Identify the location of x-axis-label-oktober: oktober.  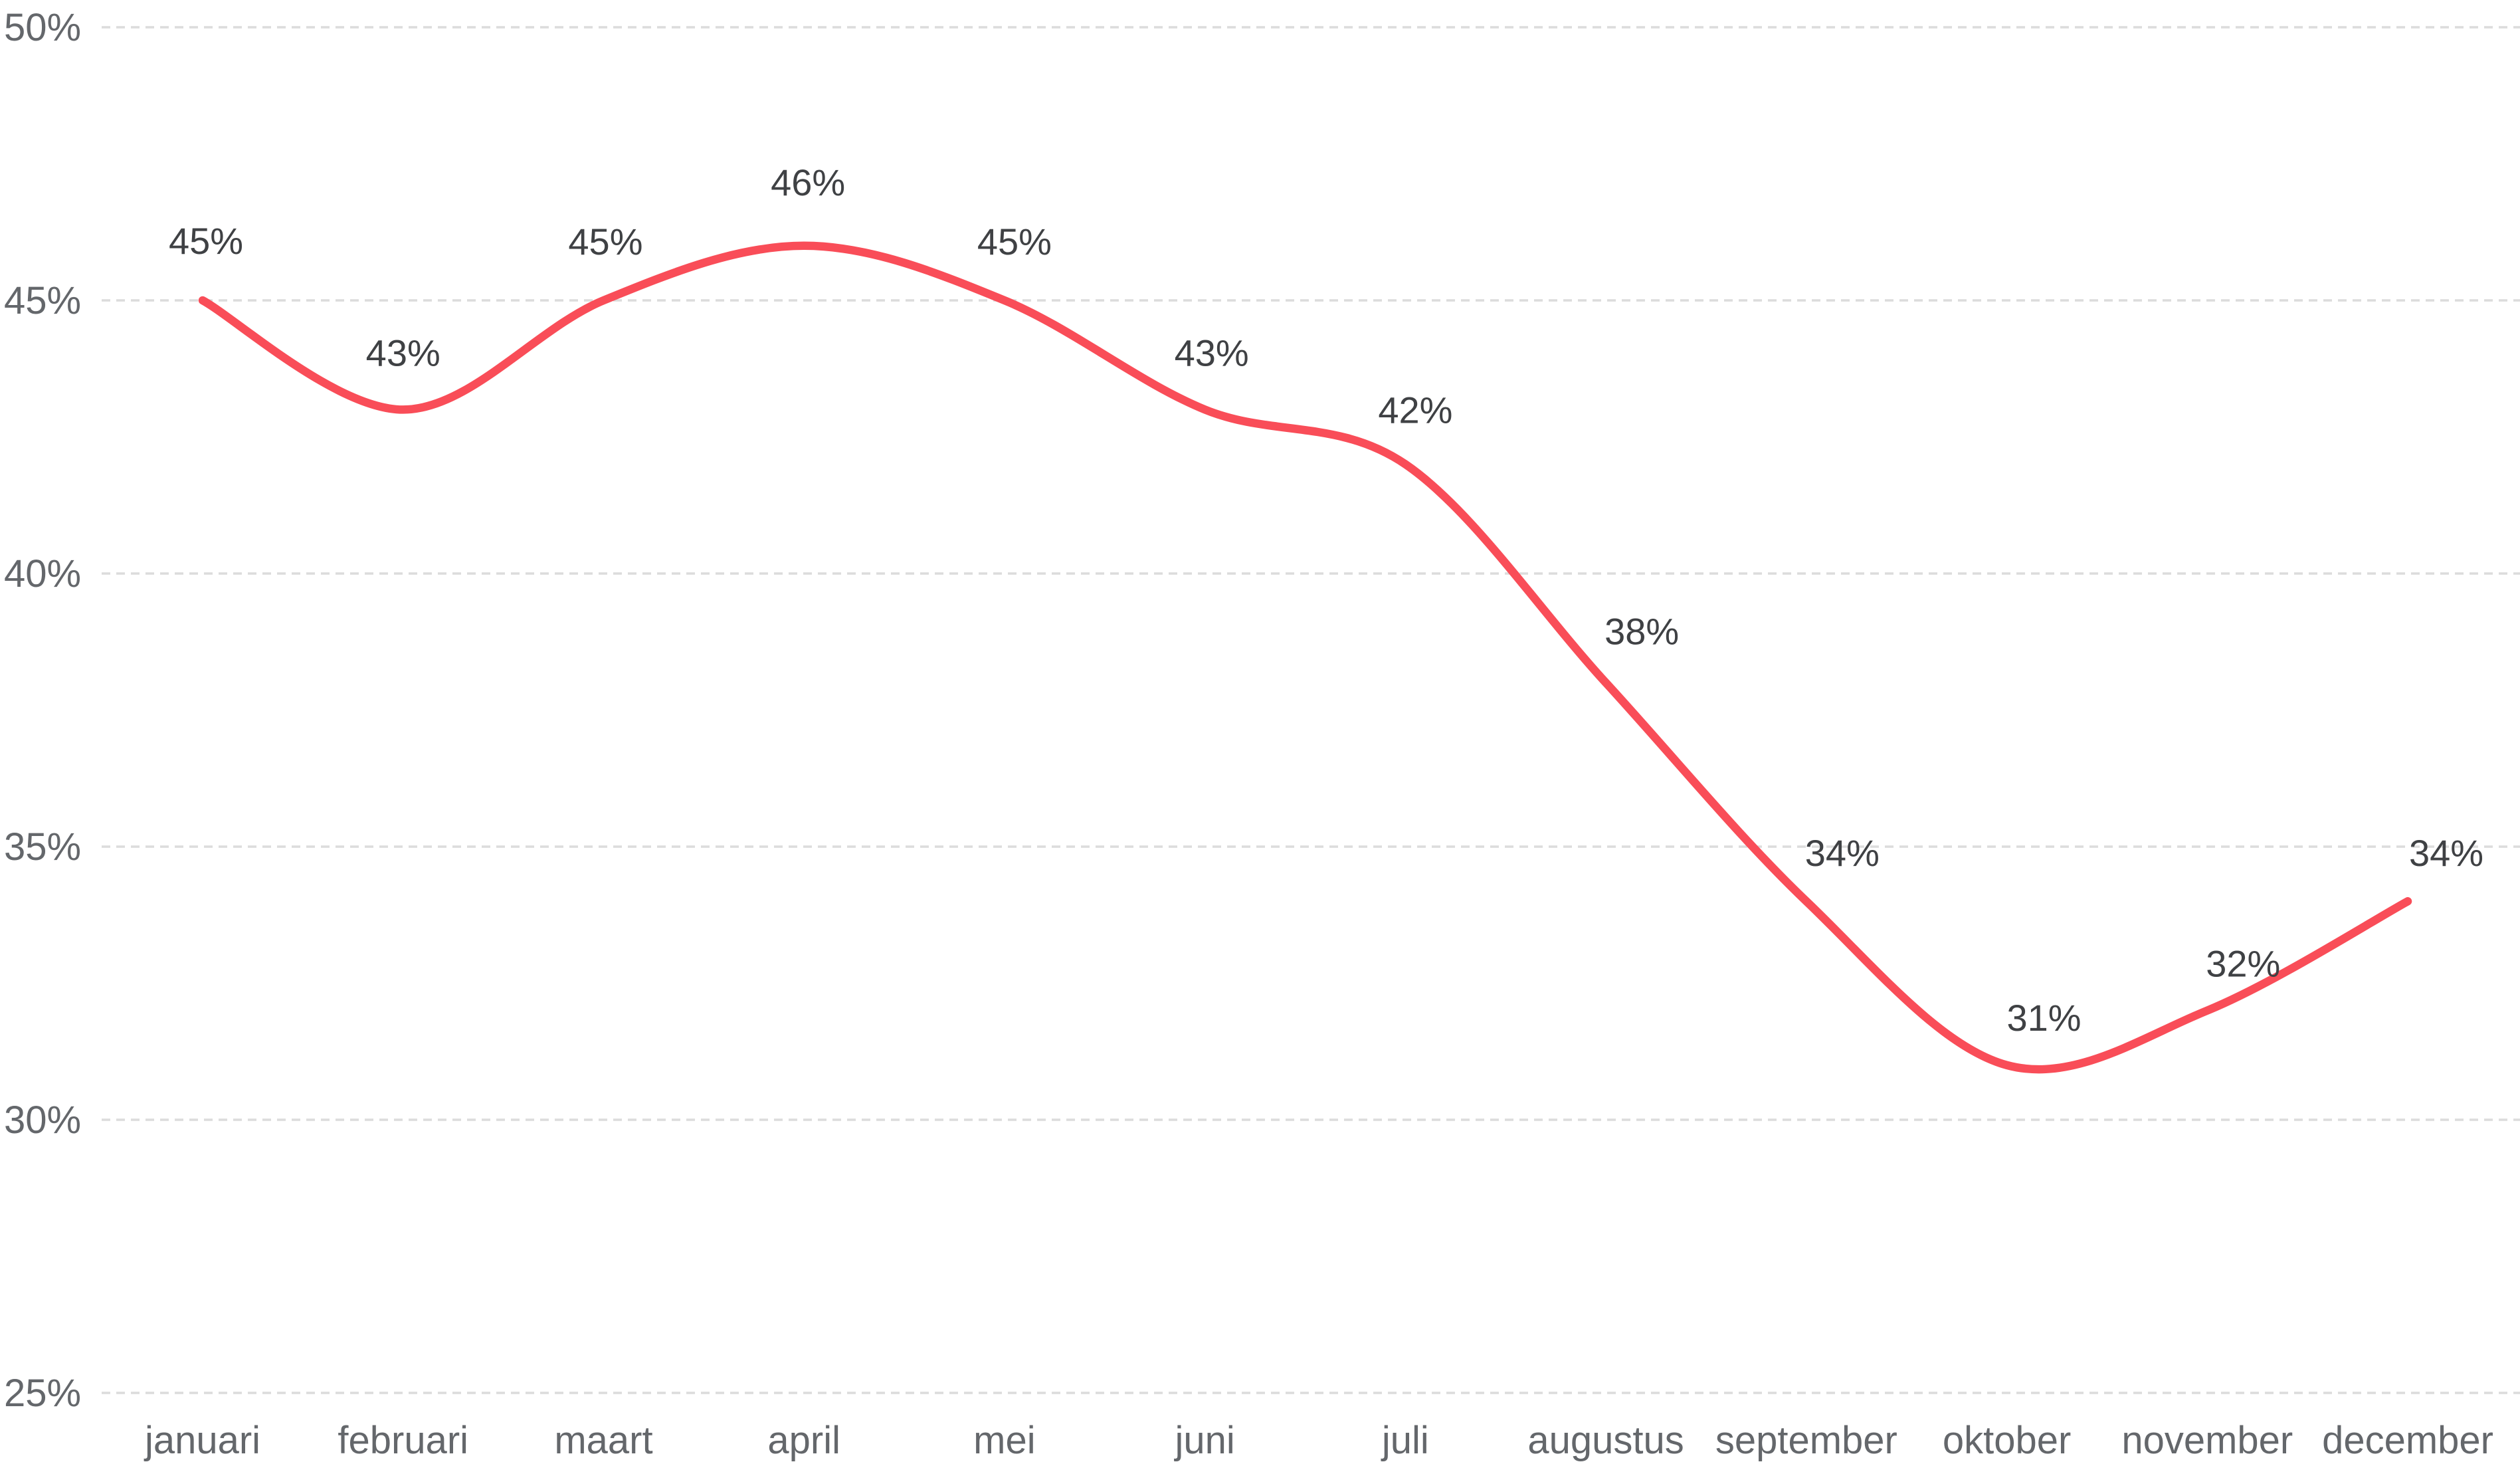
(2007, 1440).